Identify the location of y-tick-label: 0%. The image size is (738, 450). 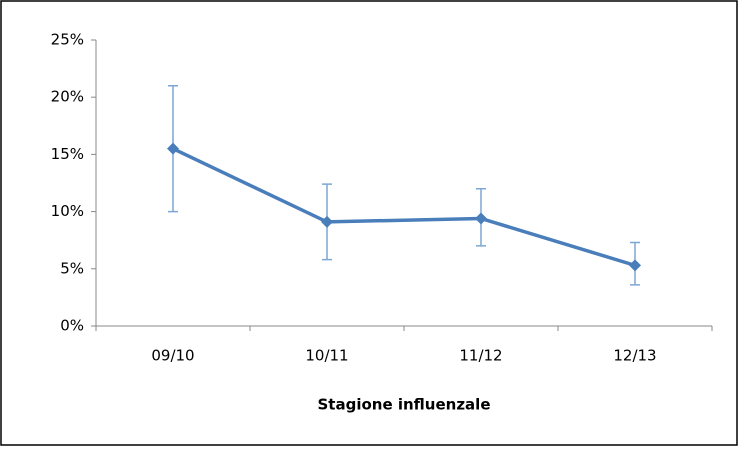
(72, 326).